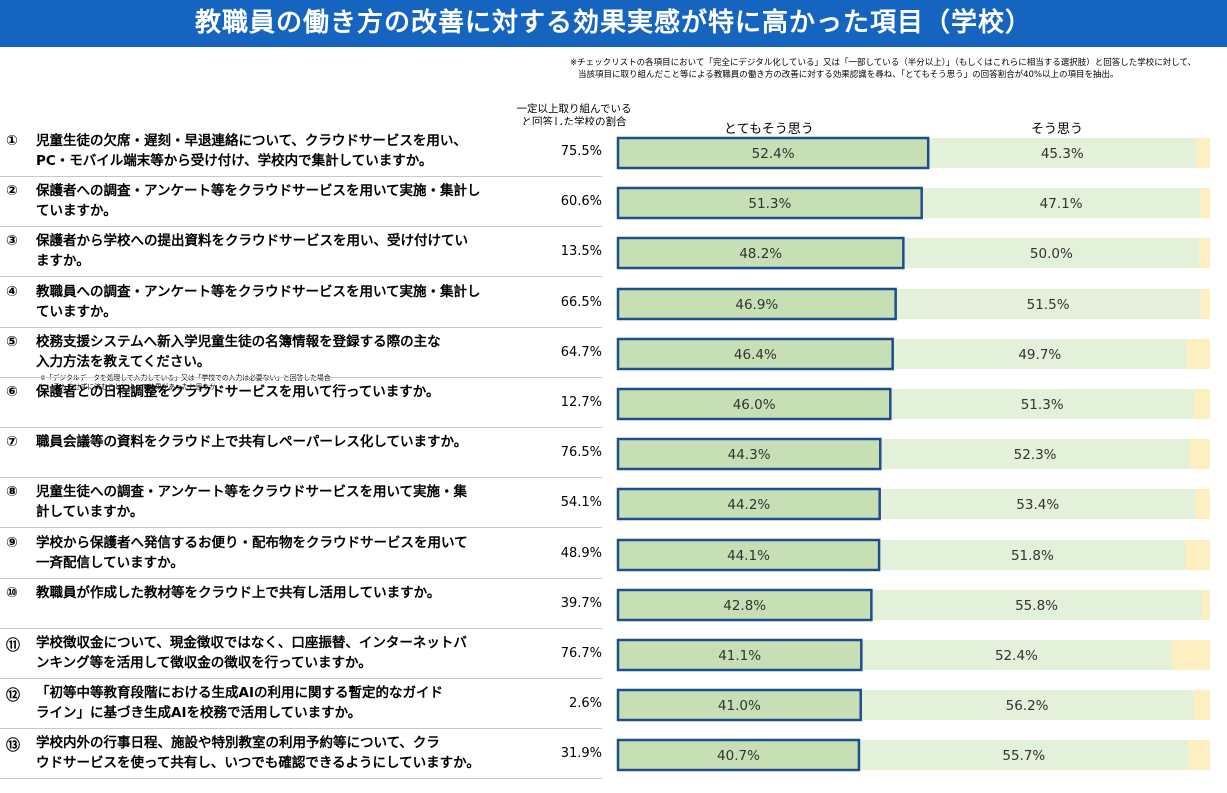 The image size is (1227, 793). I want to click on question-text-line: 計していますか。, so click(271, 512).